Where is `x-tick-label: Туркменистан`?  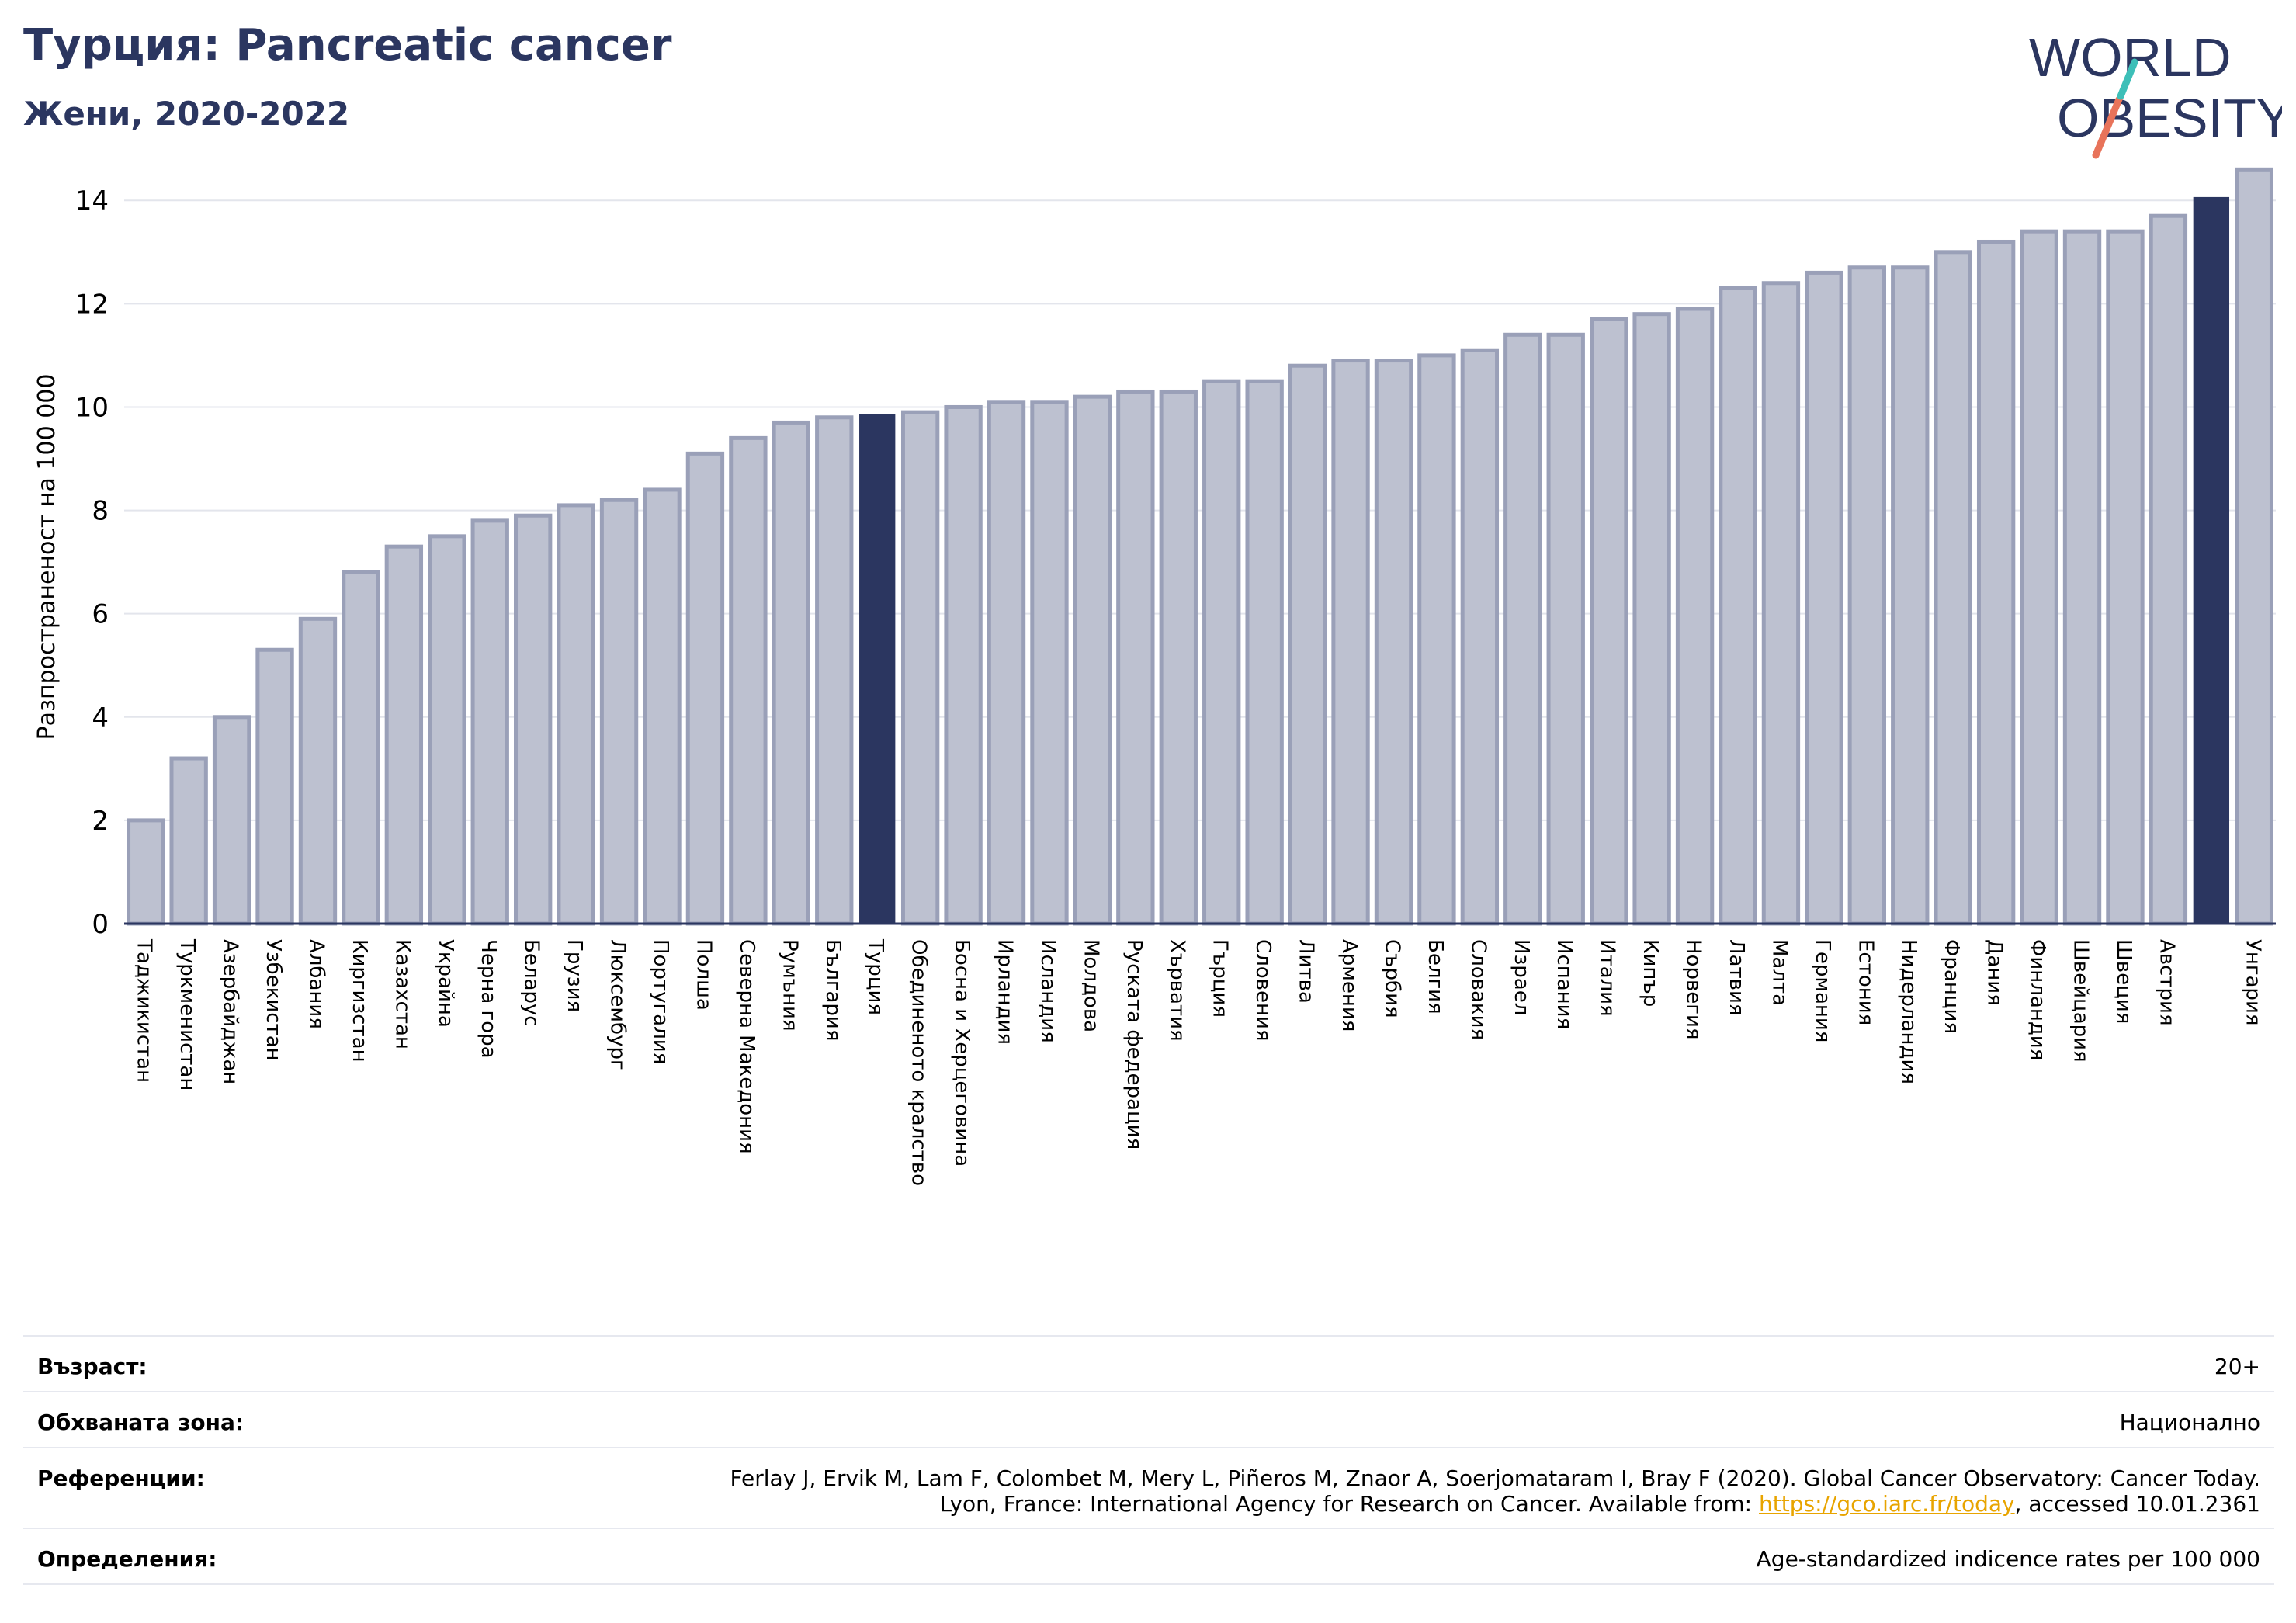
x-tick-label: Туркменистан is located at coordinates (187, 1014).